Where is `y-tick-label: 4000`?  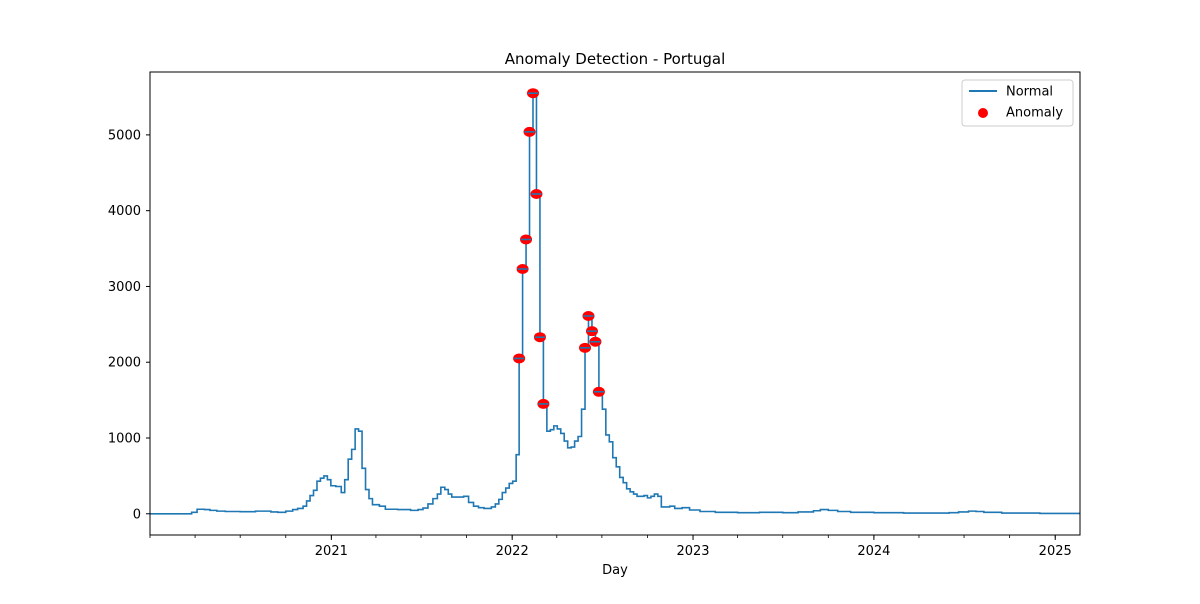
y-tick-label: 4000 is located at coordinates (124, 211).